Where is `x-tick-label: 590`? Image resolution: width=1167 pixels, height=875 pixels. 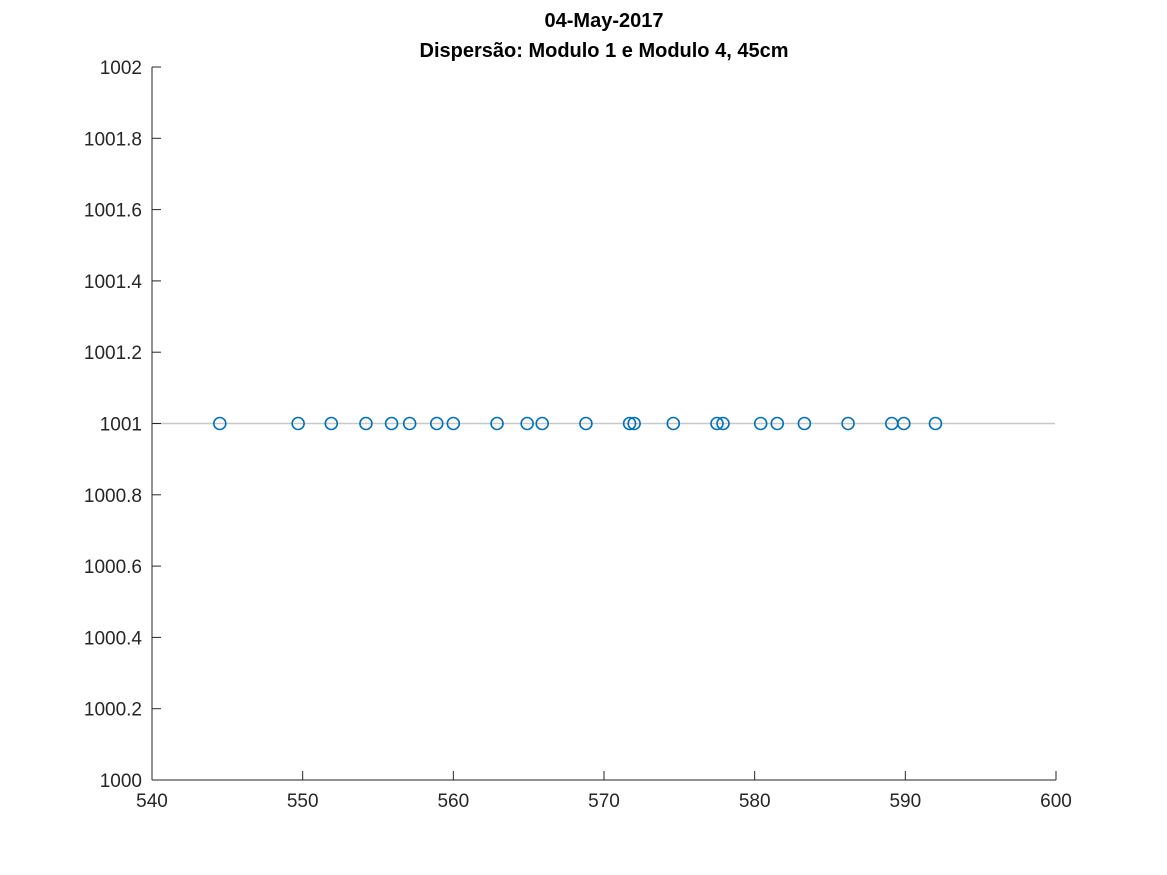 x-tick-label: 590 is located at coordinates (905, 801).